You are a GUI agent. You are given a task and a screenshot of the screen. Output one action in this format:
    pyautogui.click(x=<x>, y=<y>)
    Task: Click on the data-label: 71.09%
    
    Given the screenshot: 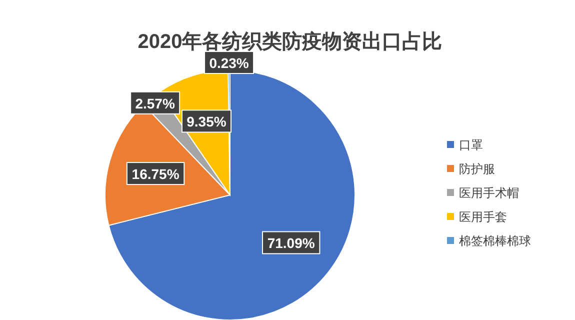 What is the action you would take?
    pyautogui.click(x=291, y=243)
    